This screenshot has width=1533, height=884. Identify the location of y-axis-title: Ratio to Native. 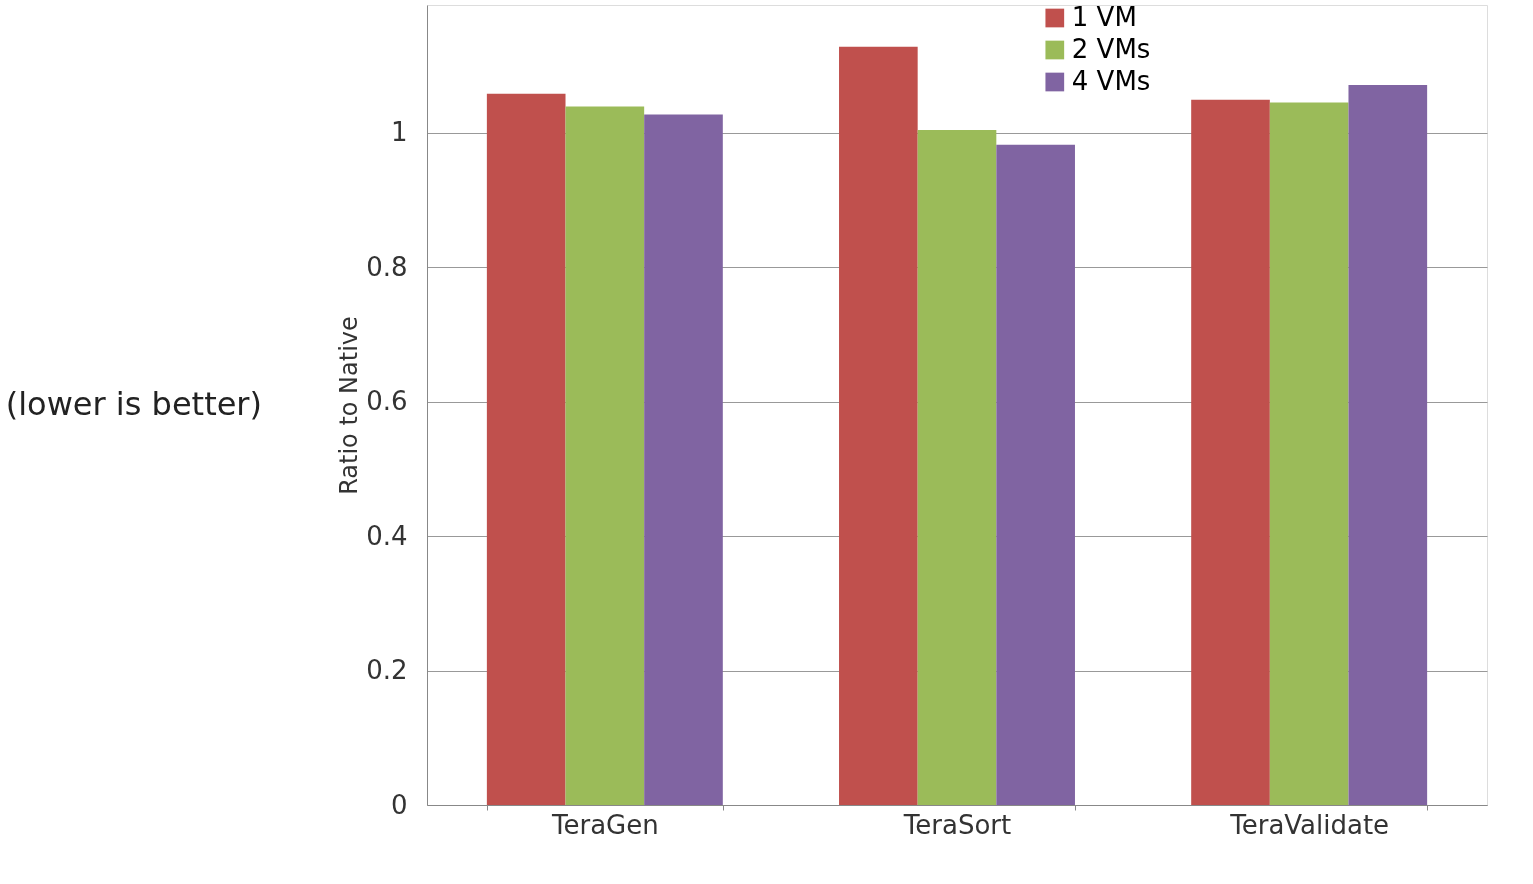
(349, 405).